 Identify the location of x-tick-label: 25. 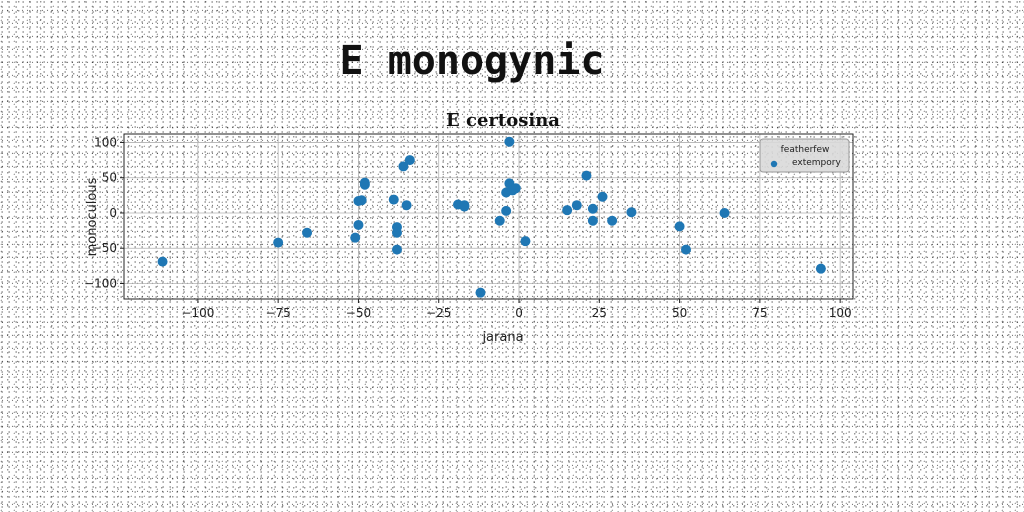
(599, 313).